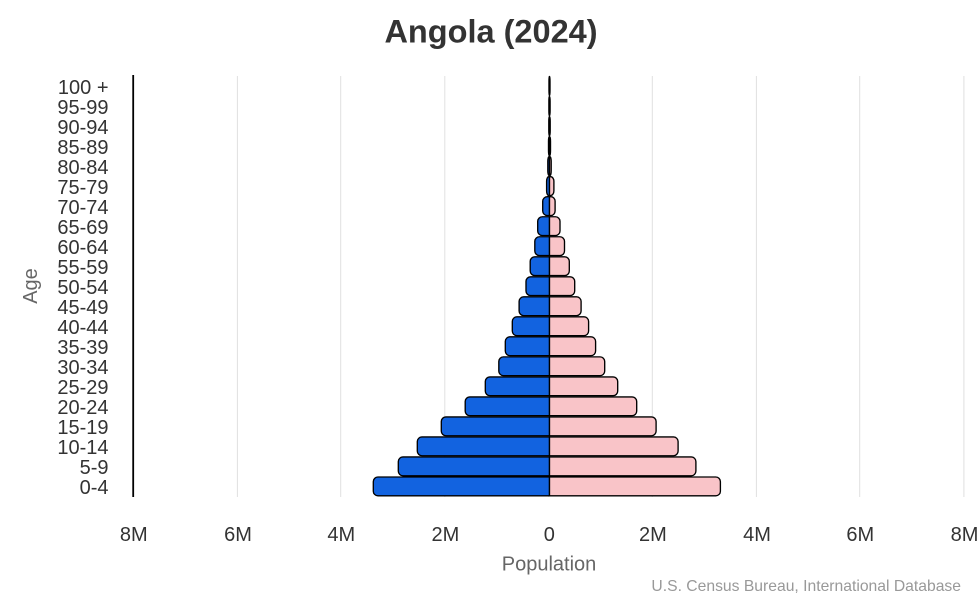 The image size is (980, 600). I want to click on svg-text: 85-89, so click(82, 148).